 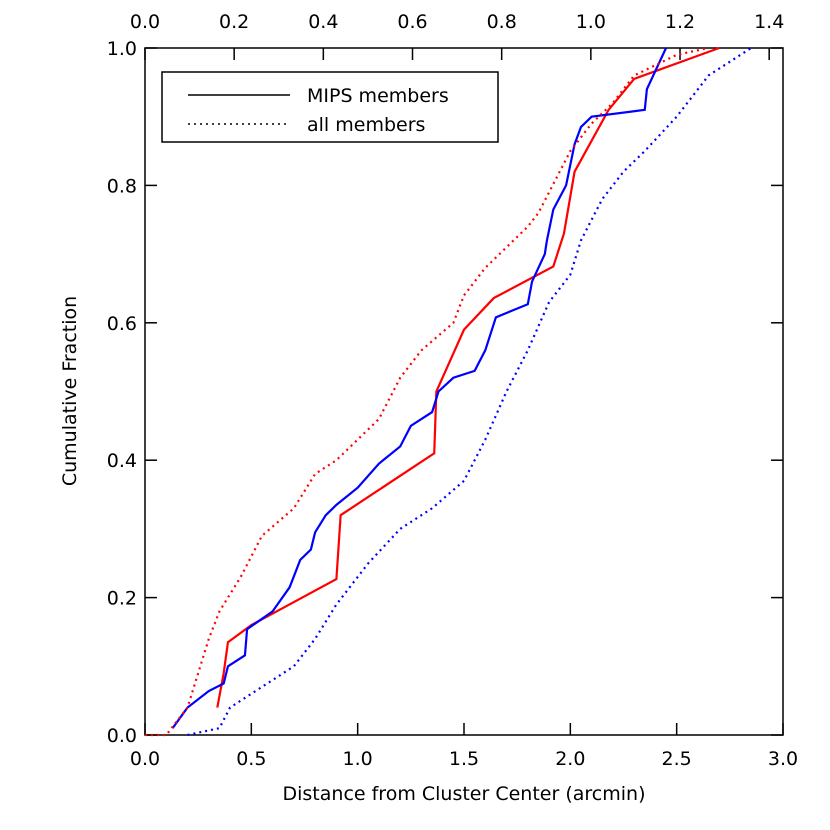 I want to click on x-tick-label: 2.0, so click(x=570, y=759).